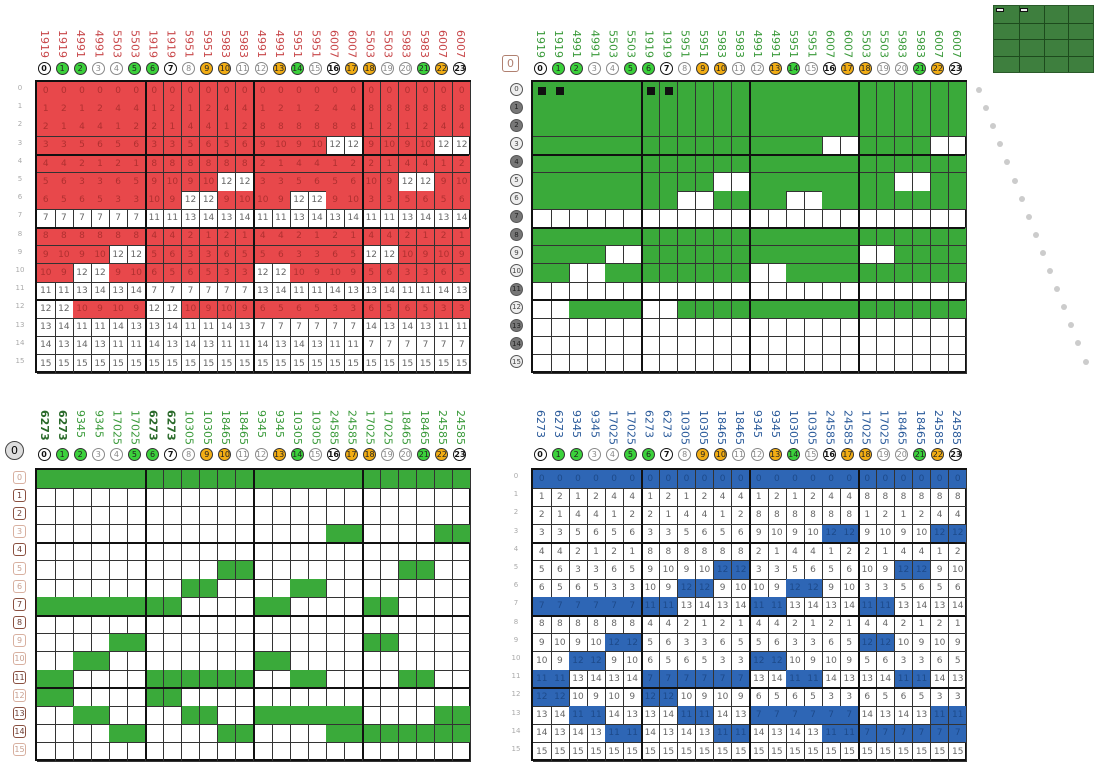  I want to click on column-index-badge: 21, so click(424, 454).